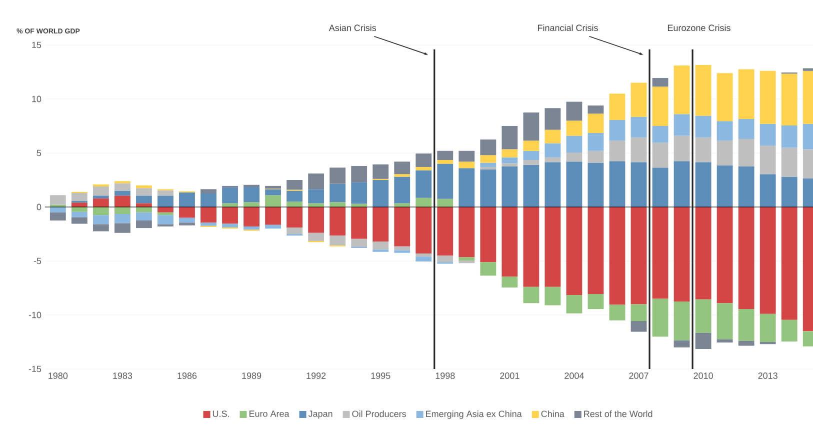  I want to click on x-tick-label: 1986, so click(187, 375).